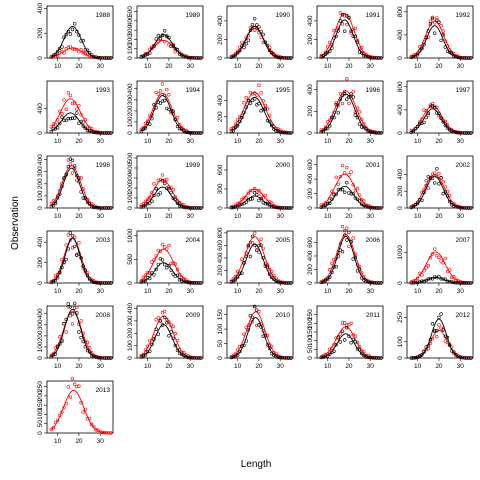 The height and width of the screenshot is (480, 480). I want to click on panel-year-label: 1997, so click(463, 90).